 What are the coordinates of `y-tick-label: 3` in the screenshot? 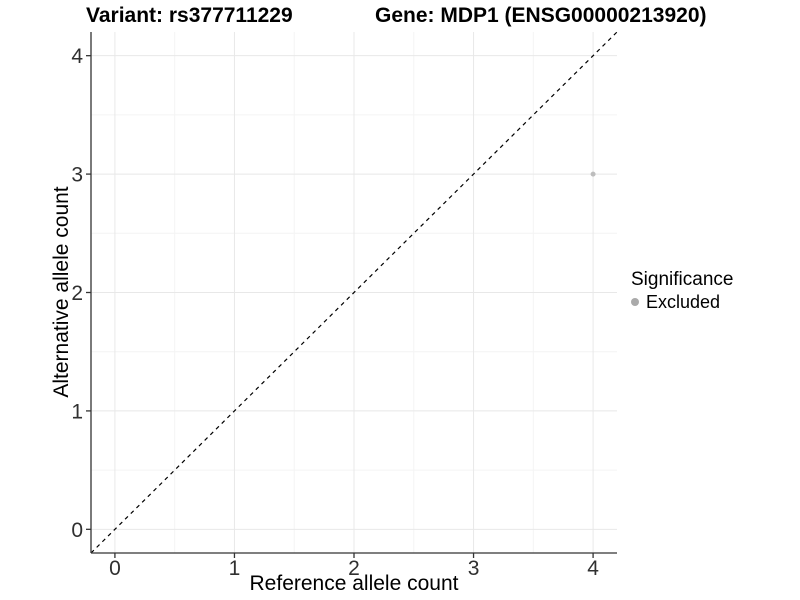 It's located at (77, 175).